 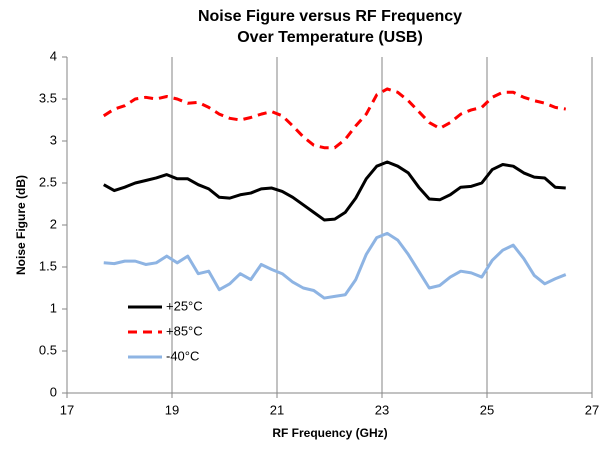 I want to click on y-axis-label: Noise Figure (dB), so click(x=21, y=225).